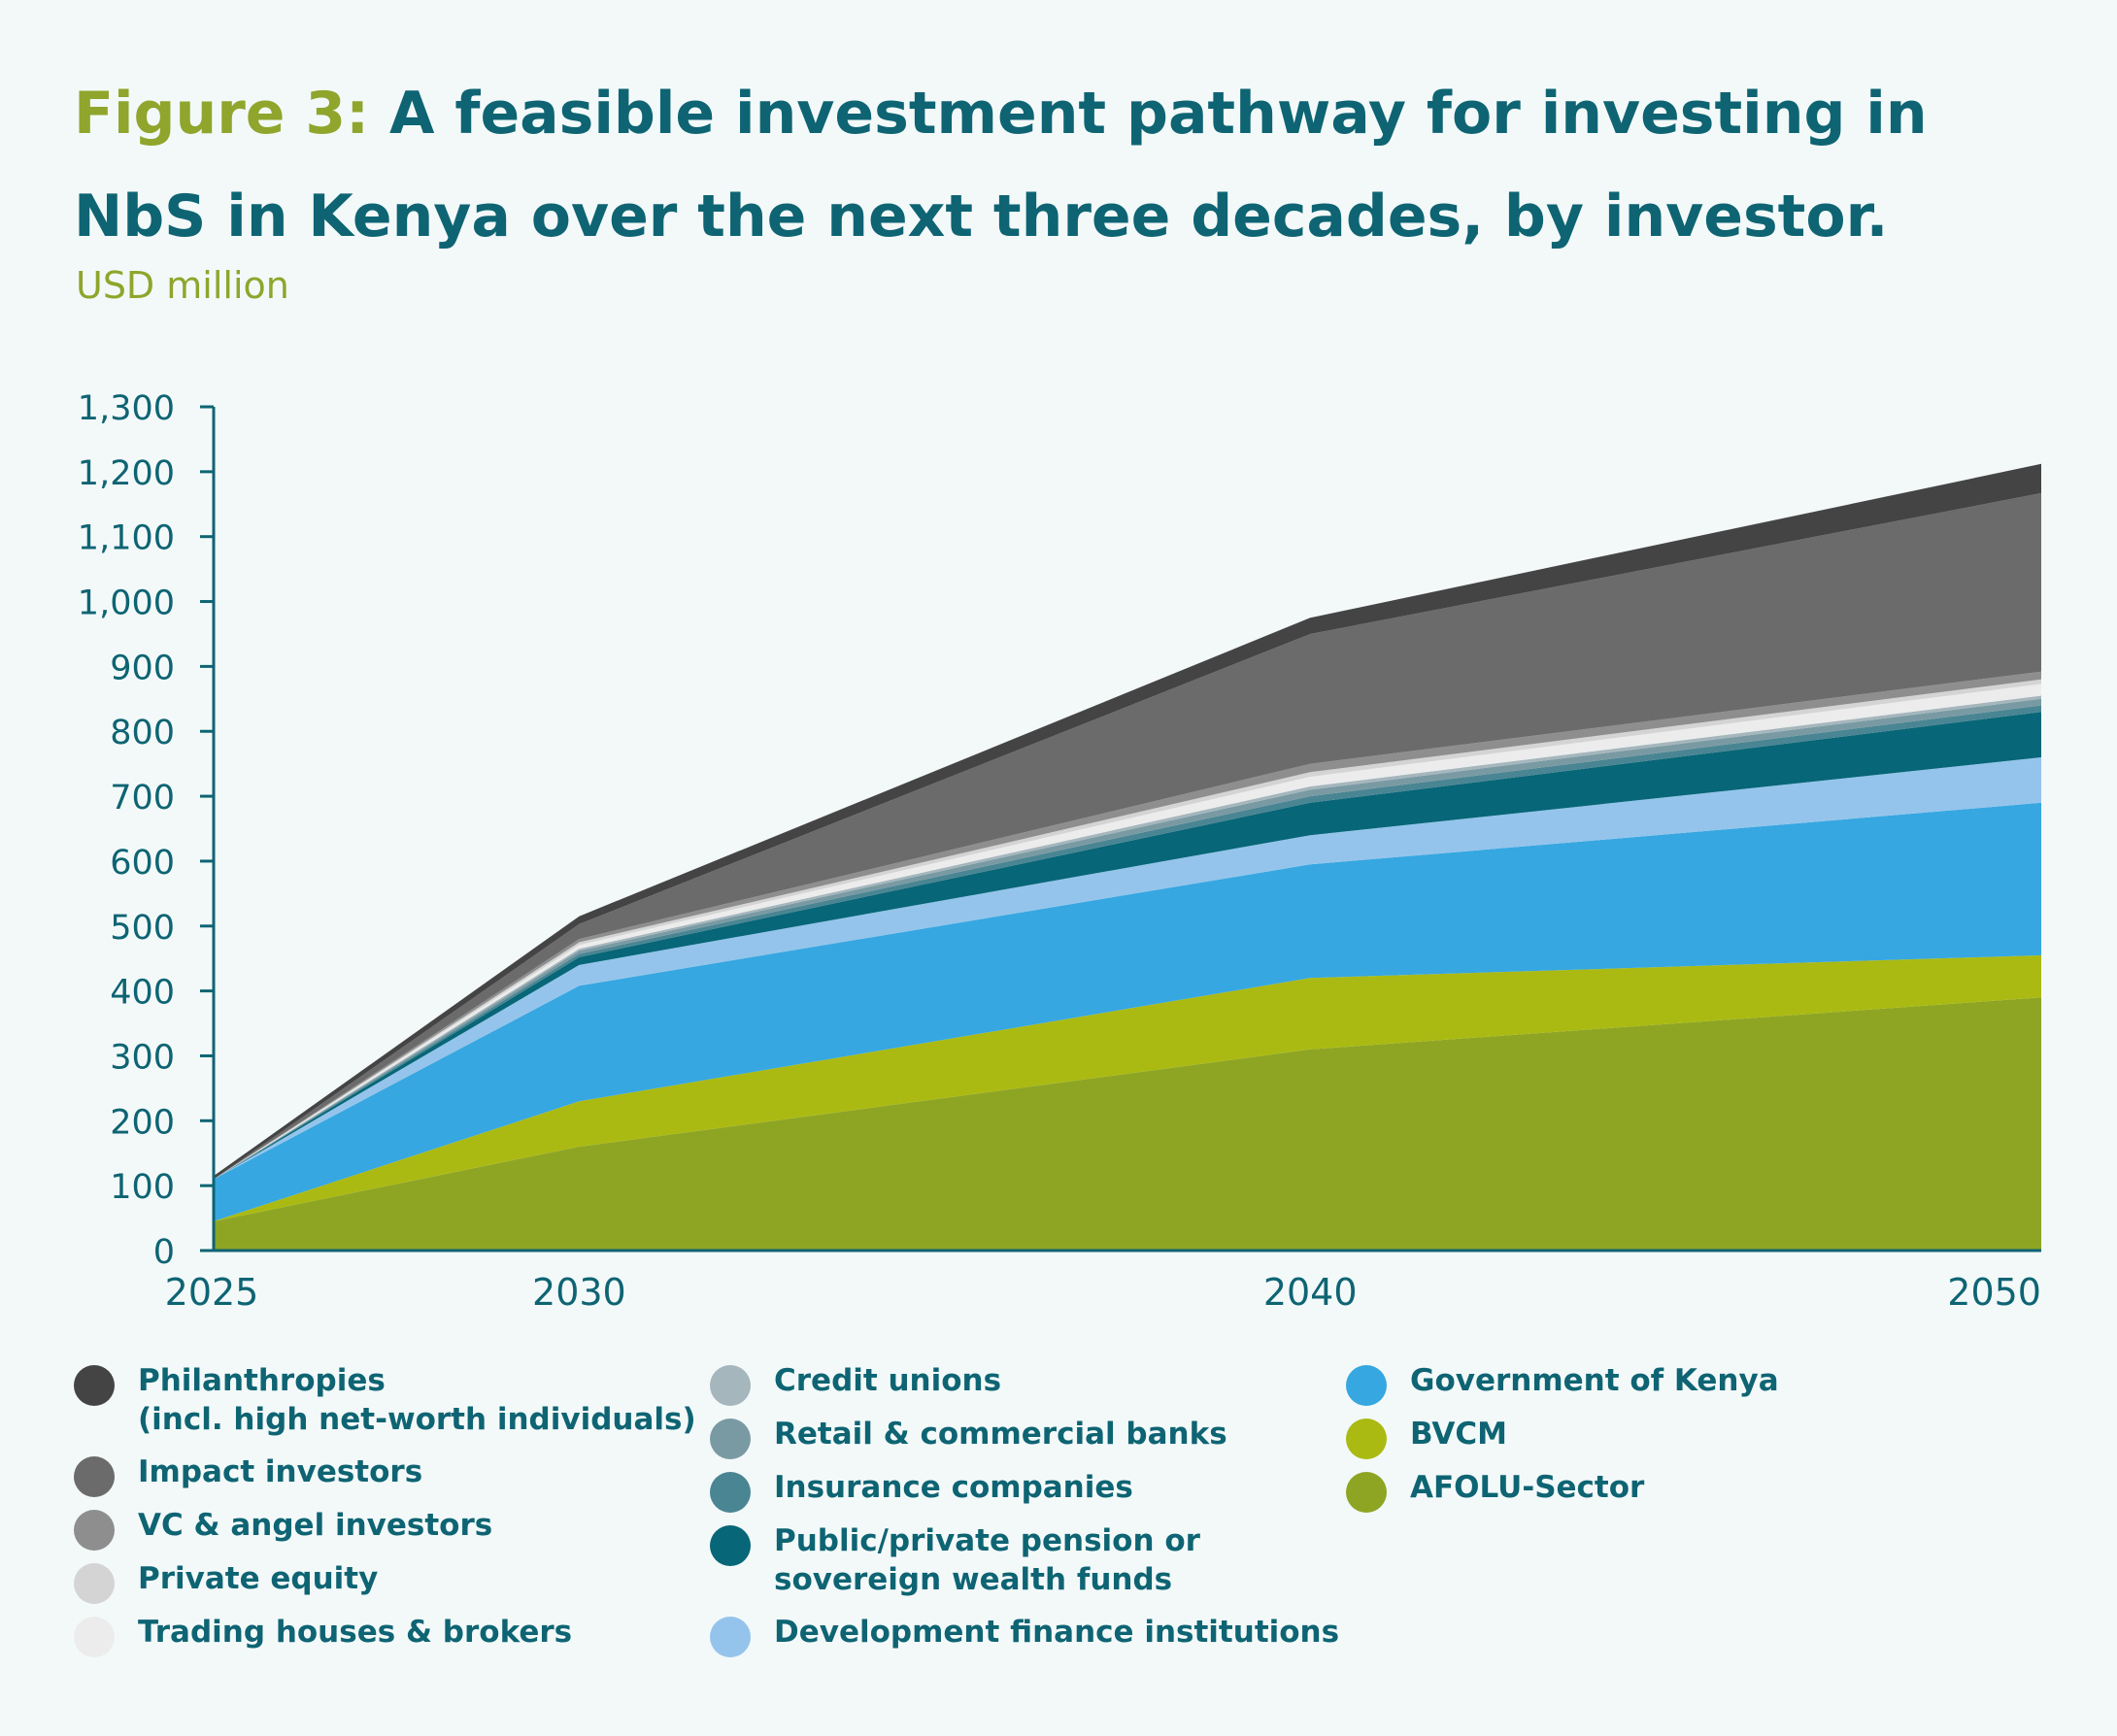 This screenshot has width=2117, height=1736. I want to click on y-tick-label: 600, so click(142, 863).